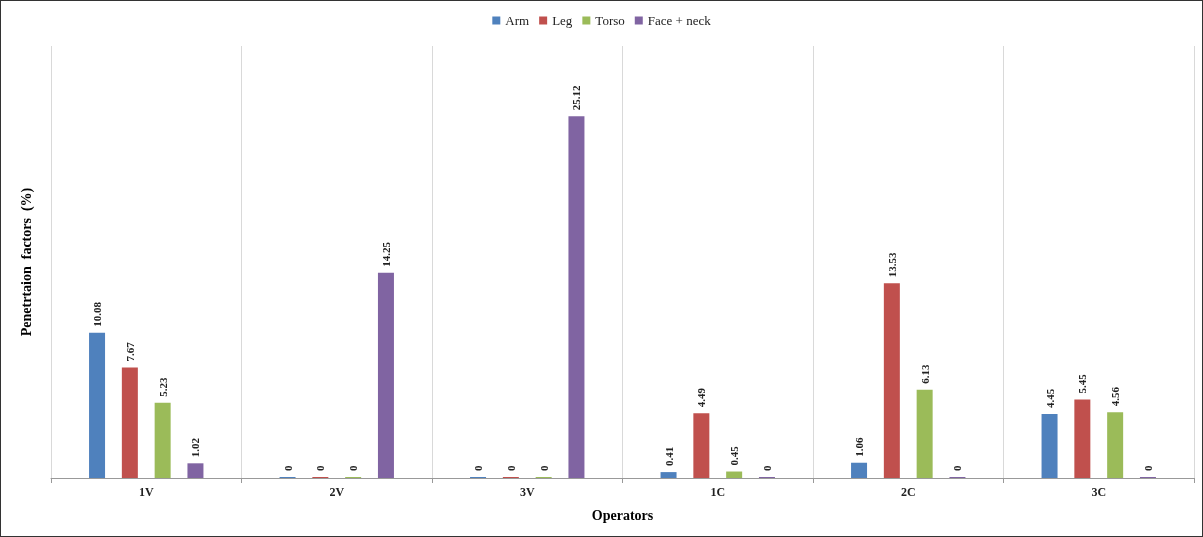  I want to click on data-label: 25.12, so click(576, 98).